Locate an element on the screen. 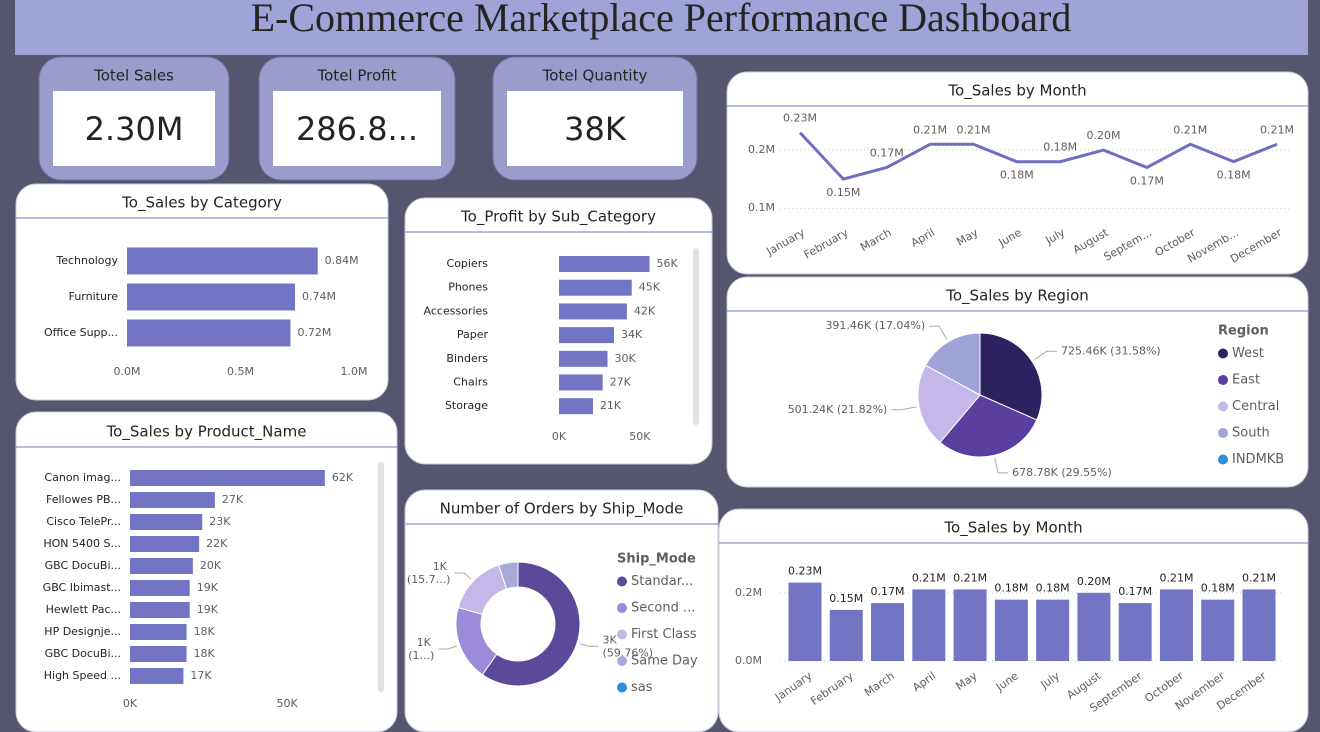 The image size is (1320, 732). data-label: 0.84M is located at coordinates (342, 260).